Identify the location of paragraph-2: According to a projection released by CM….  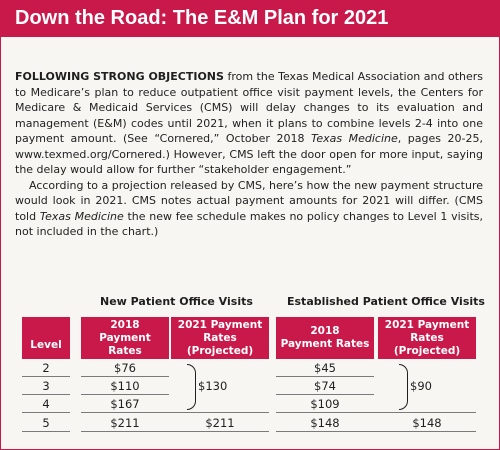
(249, 209).